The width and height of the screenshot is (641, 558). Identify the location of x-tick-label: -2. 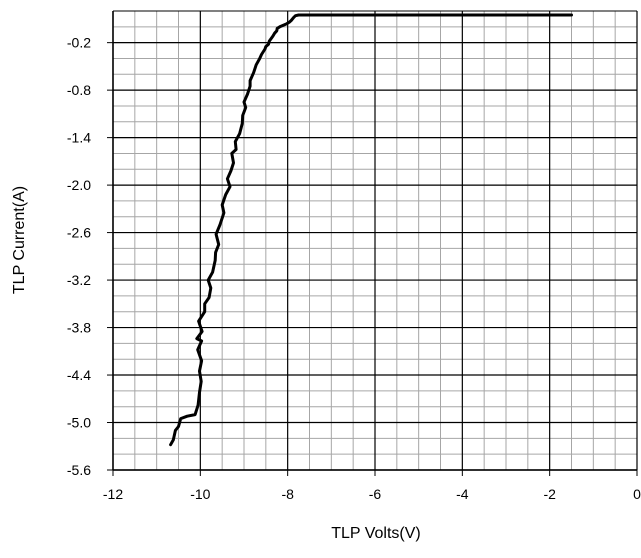
(549, 494).